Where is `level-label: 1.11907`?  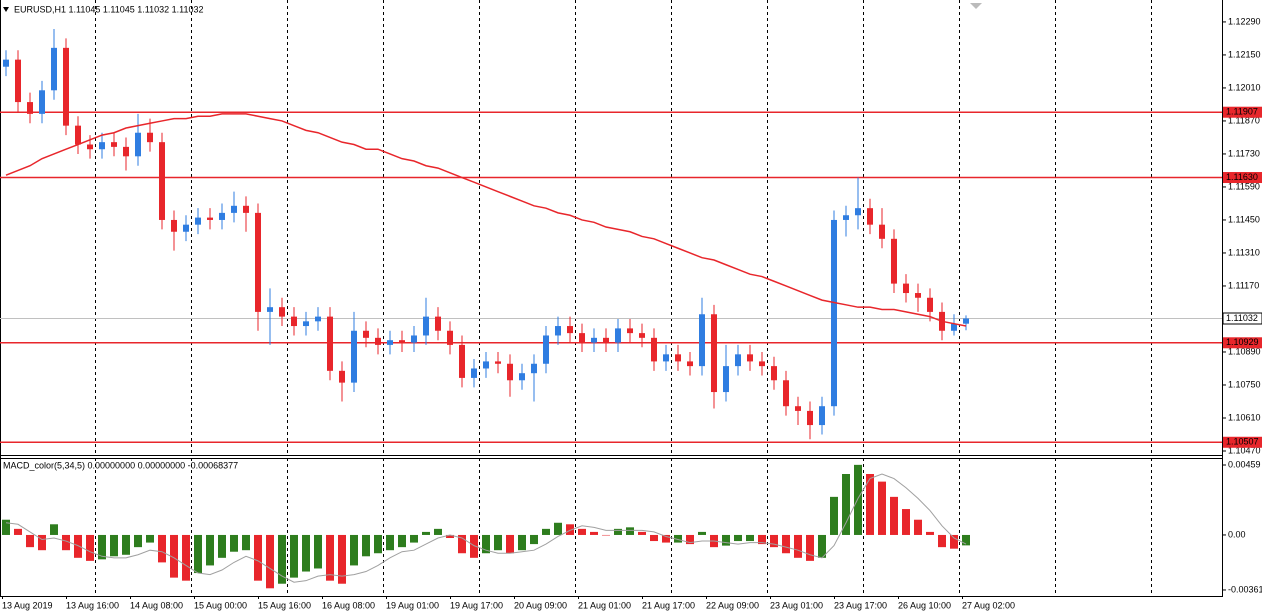
level-label: 1.11907 is located at coordinates (1242, 112).